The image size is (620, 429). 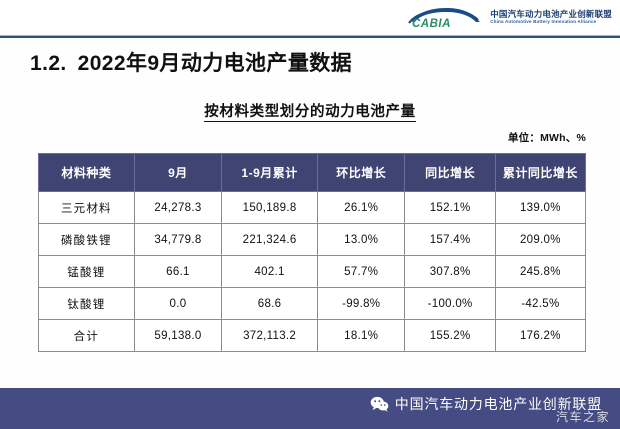 I want to click on watermark: 汽车之家, so click(x=582, y=417).